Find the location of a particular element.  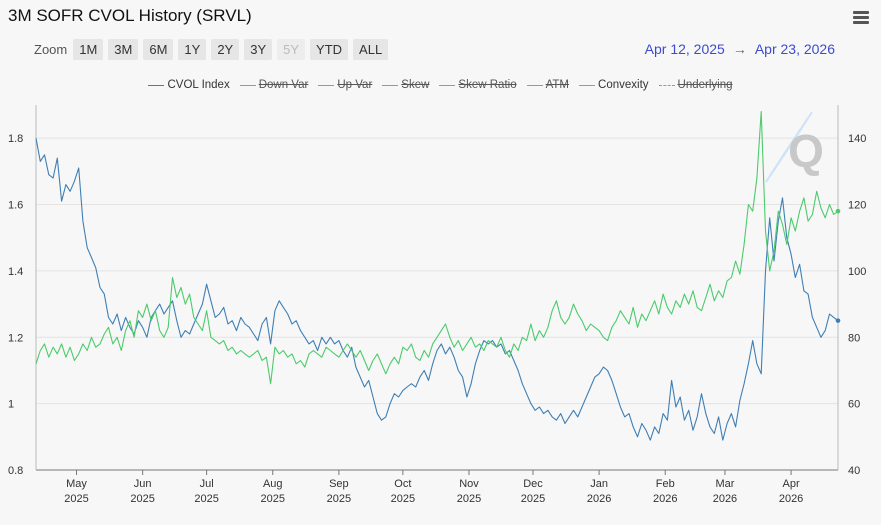

legend-item-underlying: Underlying is located at coordinates (695, 85).